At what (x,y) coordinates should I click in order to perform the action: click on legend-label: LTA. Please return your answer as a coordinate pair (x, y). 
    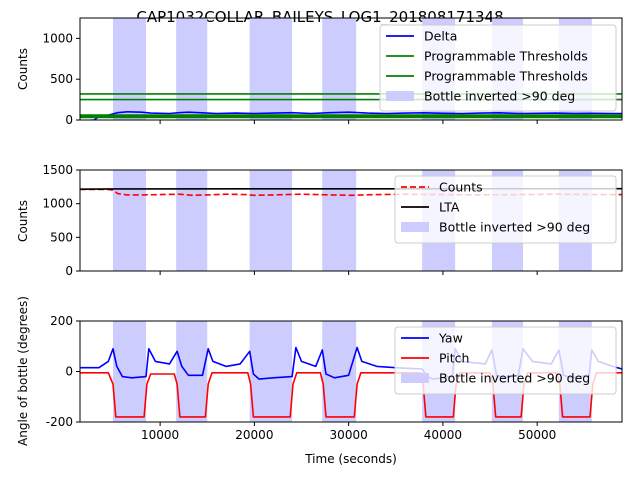
    Looking at the image, I should click on (449, 207).